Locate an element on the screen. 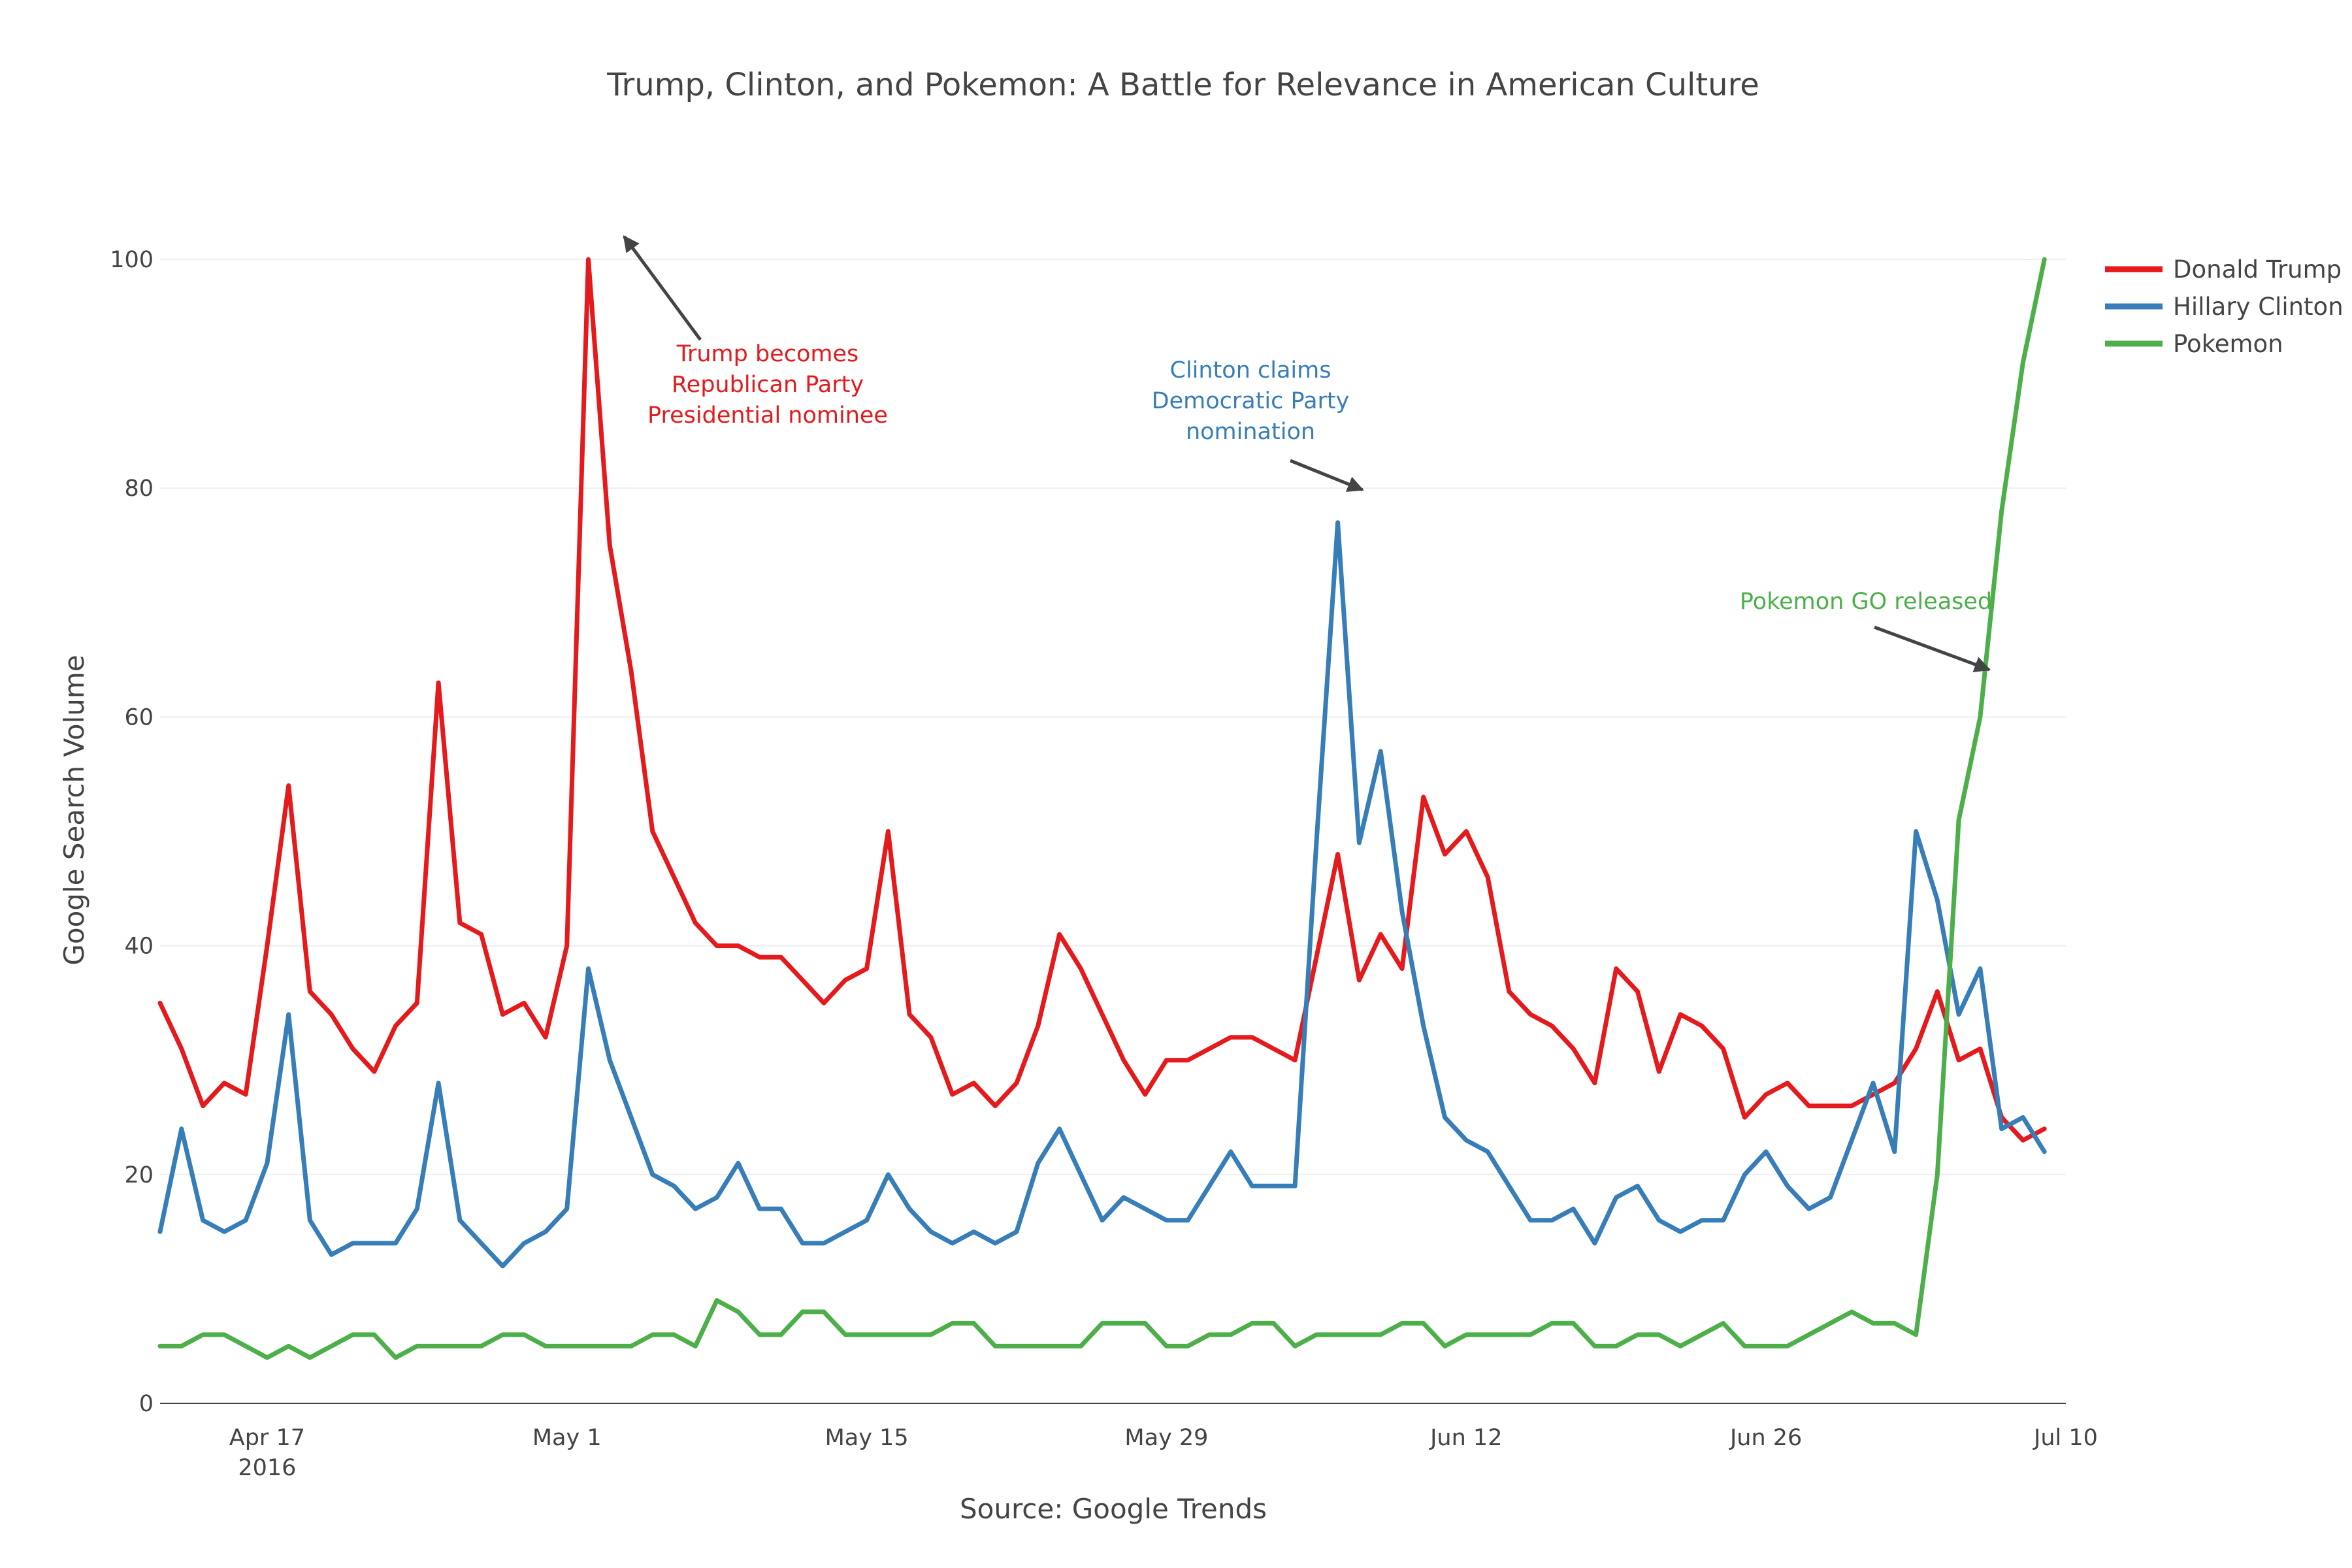 This screenshot has height=1568, width=2352. x-tick-label: May 1 is located at coordinates (567, 1438).